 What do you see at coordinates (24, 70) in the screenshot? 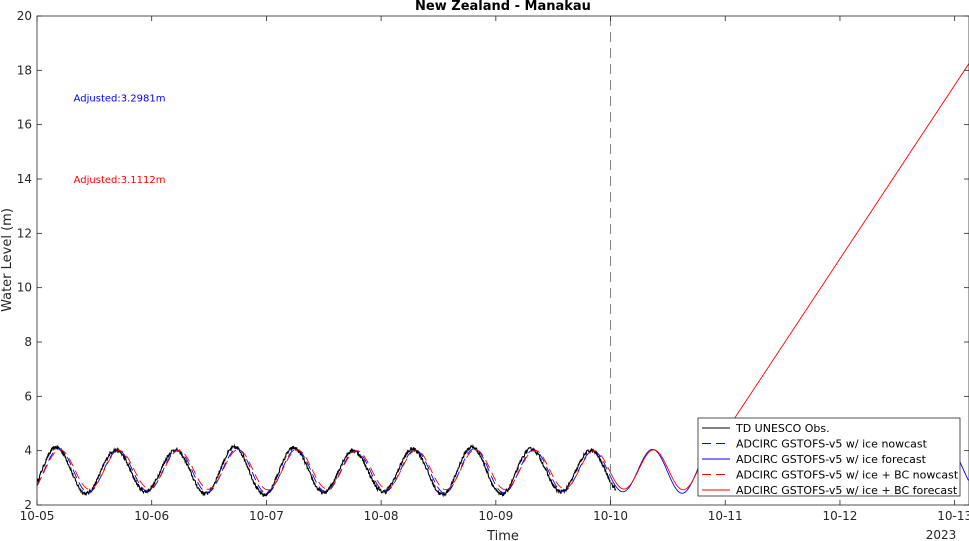
I see `y-tick-label: 18` at bounding box center [24, 70].